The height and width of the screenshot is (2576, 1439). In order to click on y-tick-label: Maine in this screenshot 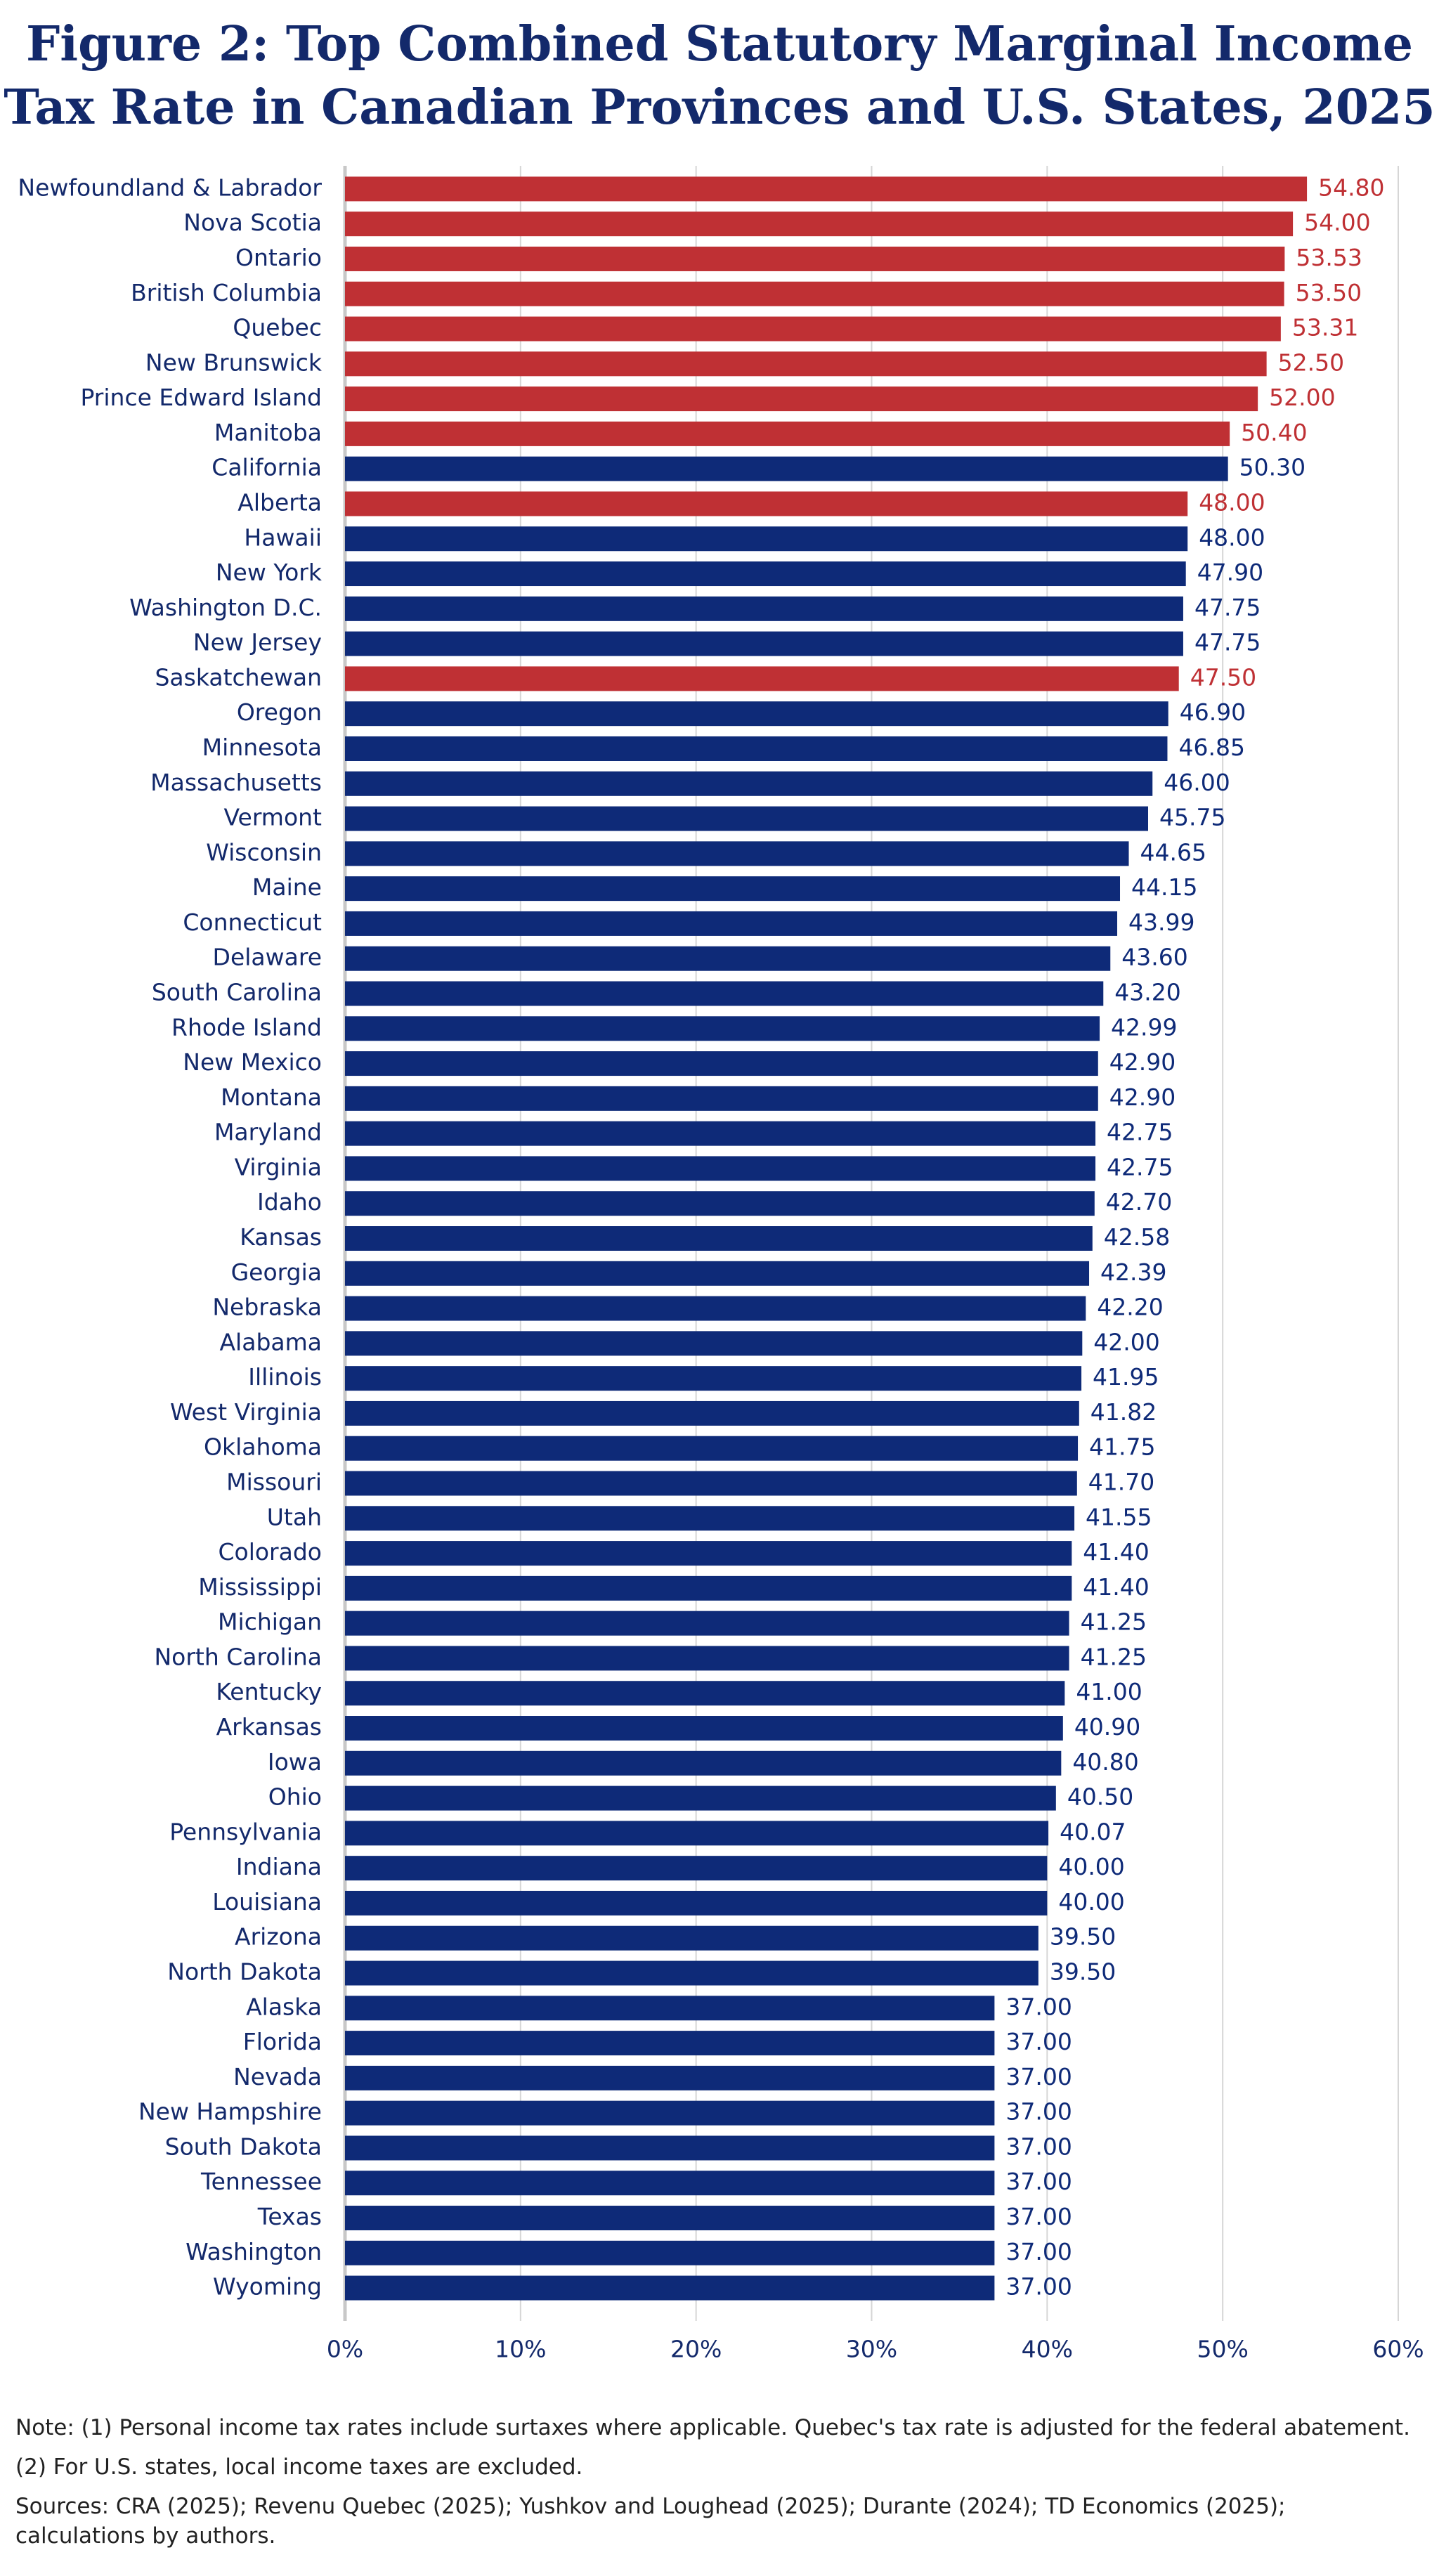, I will do `click(287, 887)`.